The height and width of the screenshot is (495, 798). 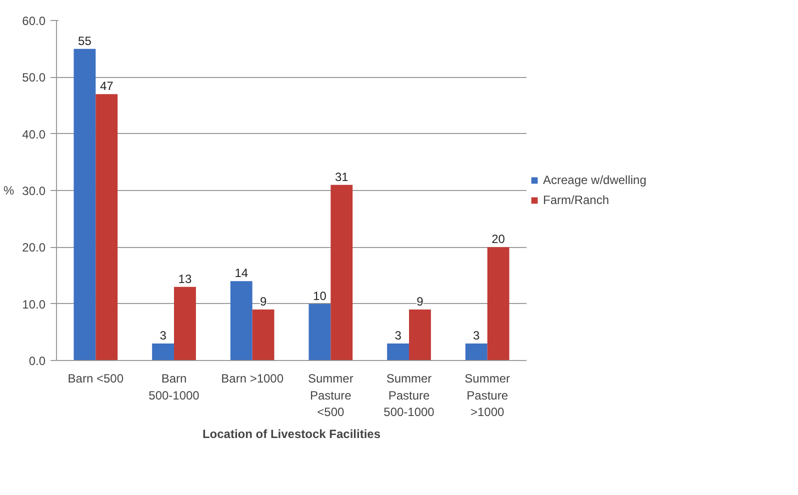 I want to click on y-tick-label: 40.0, so click(x=34, y=134).